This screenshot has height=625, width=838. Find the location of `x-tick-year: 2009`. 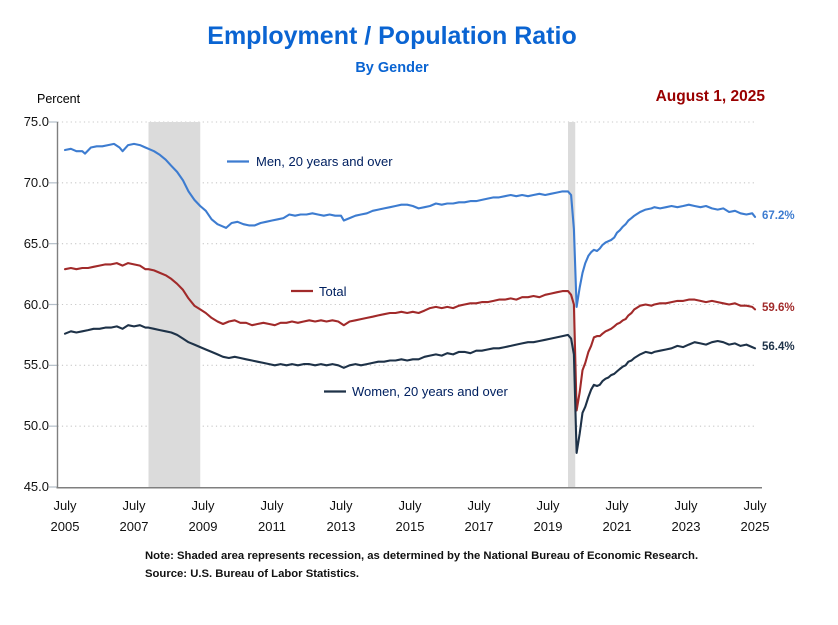

x-tick-year: 2009 is located at coordinates (203, 526).